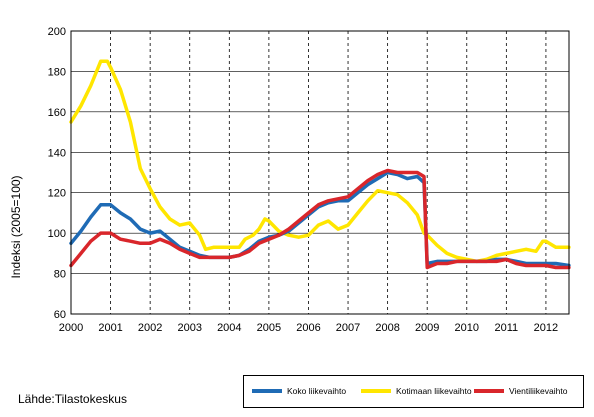  I want to click on x-tick-label: 2007, so click(348, 328).